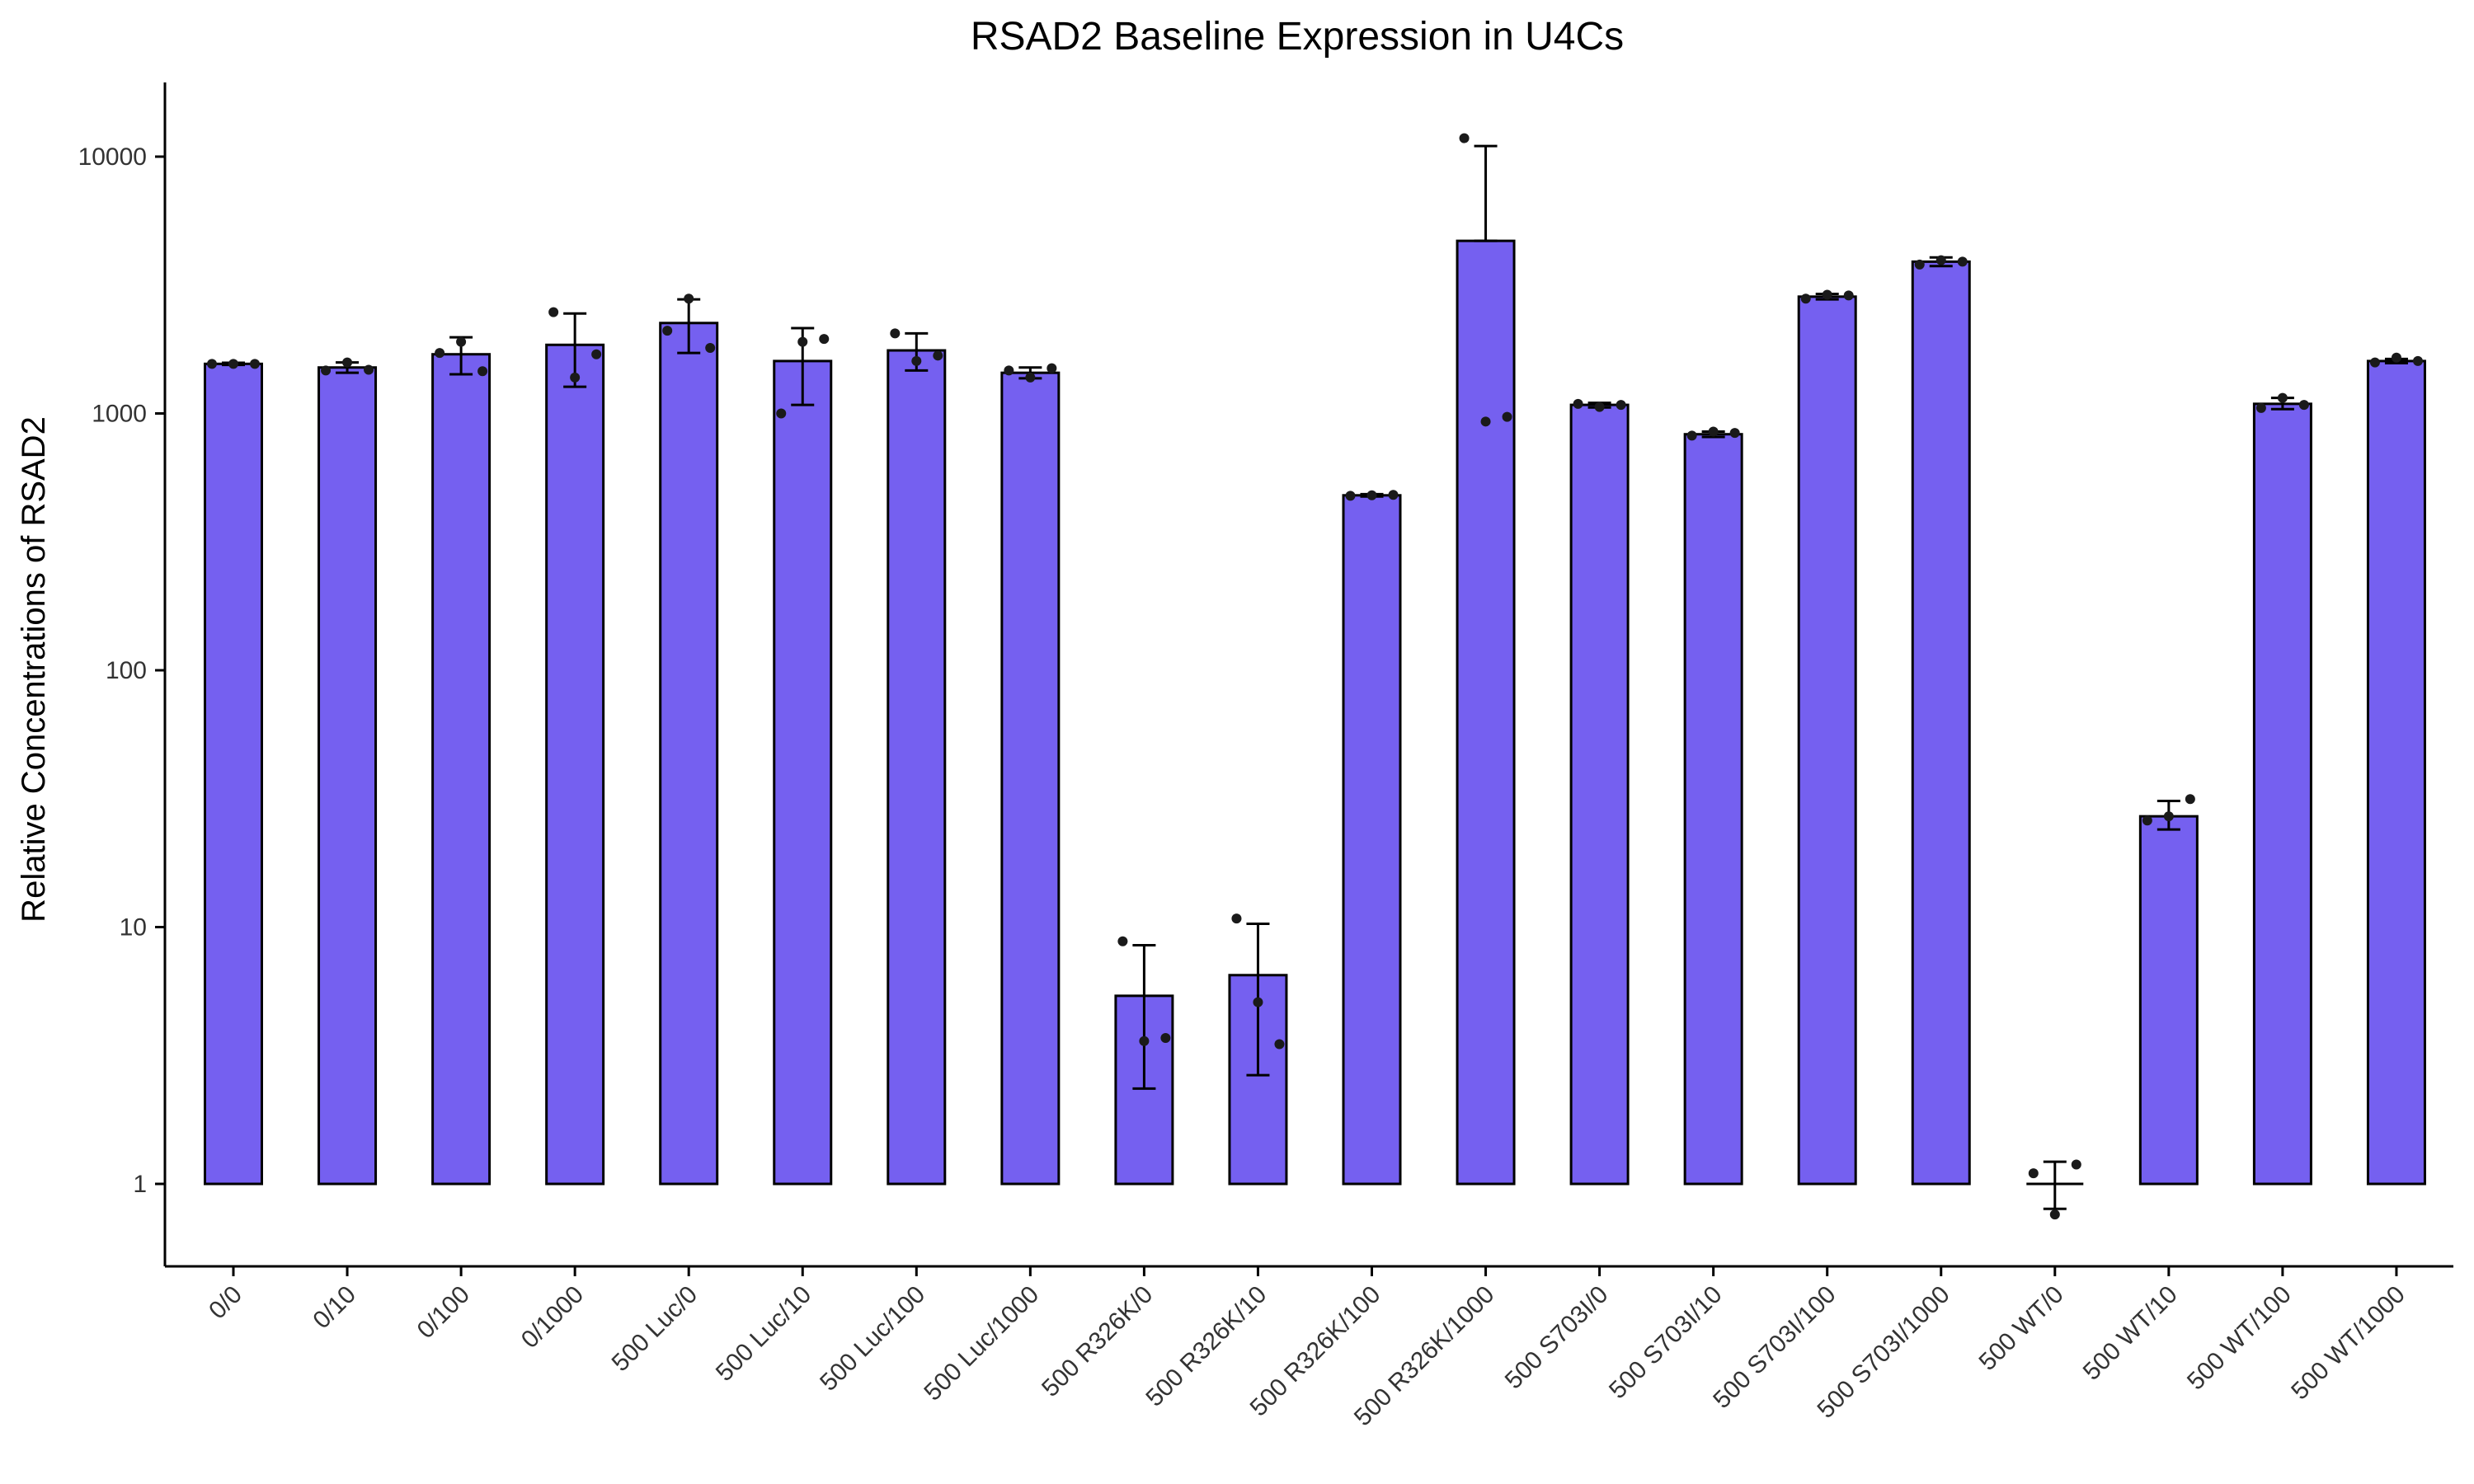 The image size is (2474, 1484). I want to click on chart-title: RSAD2 Baseline Expression in U4Cs, so click(1297, 37).